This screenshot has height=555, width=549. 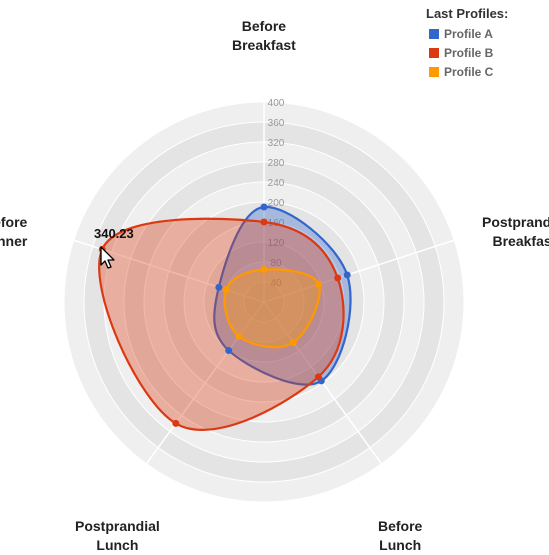 I want to click on tick-label: 80, so click(x=276, y=263).